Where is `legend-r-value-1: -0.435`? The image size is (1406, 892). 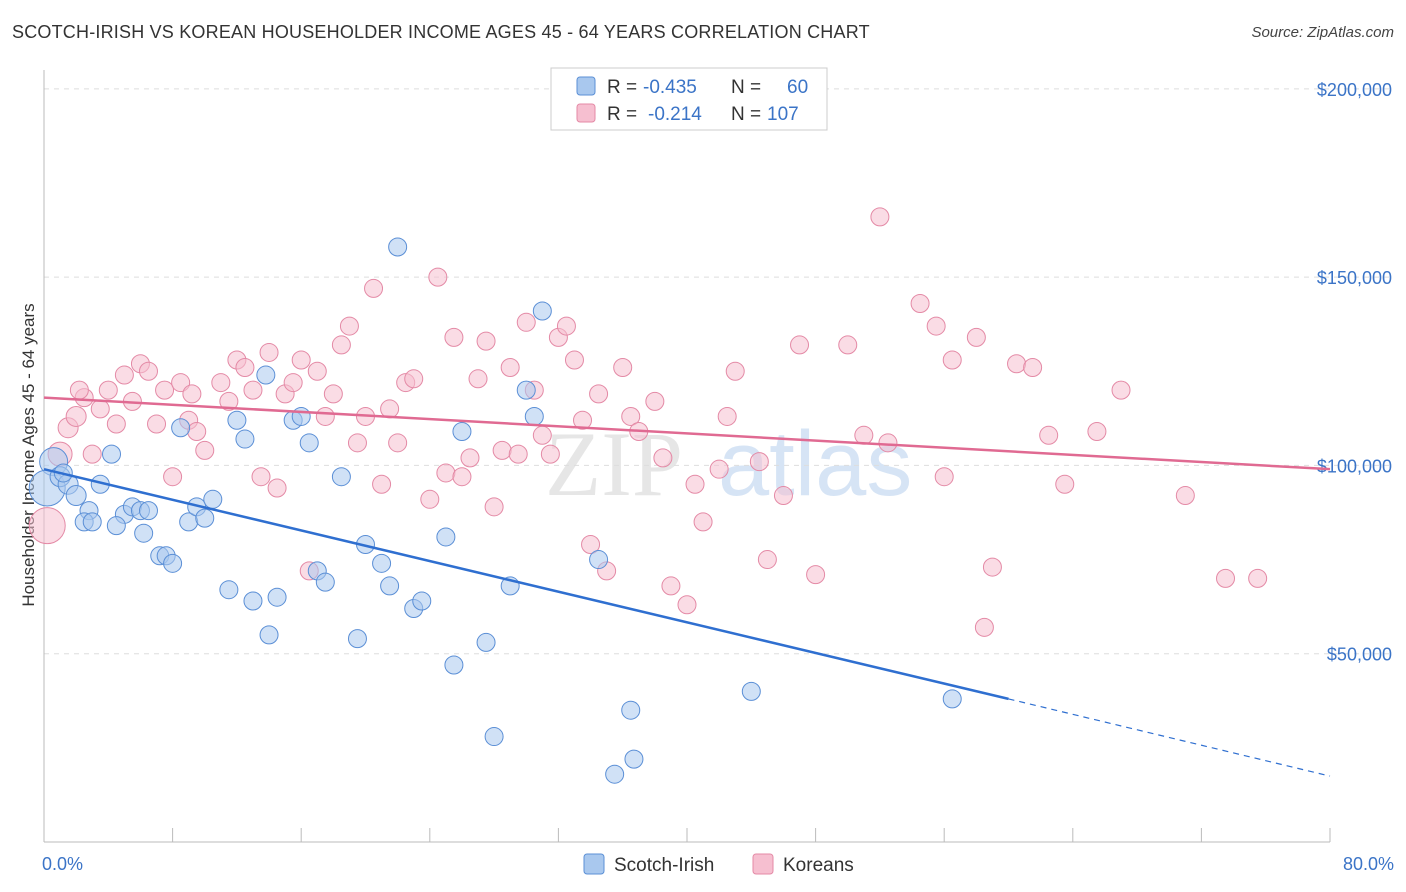
legend-r-value-1: -0.435 is located at coordinates (670, 87).